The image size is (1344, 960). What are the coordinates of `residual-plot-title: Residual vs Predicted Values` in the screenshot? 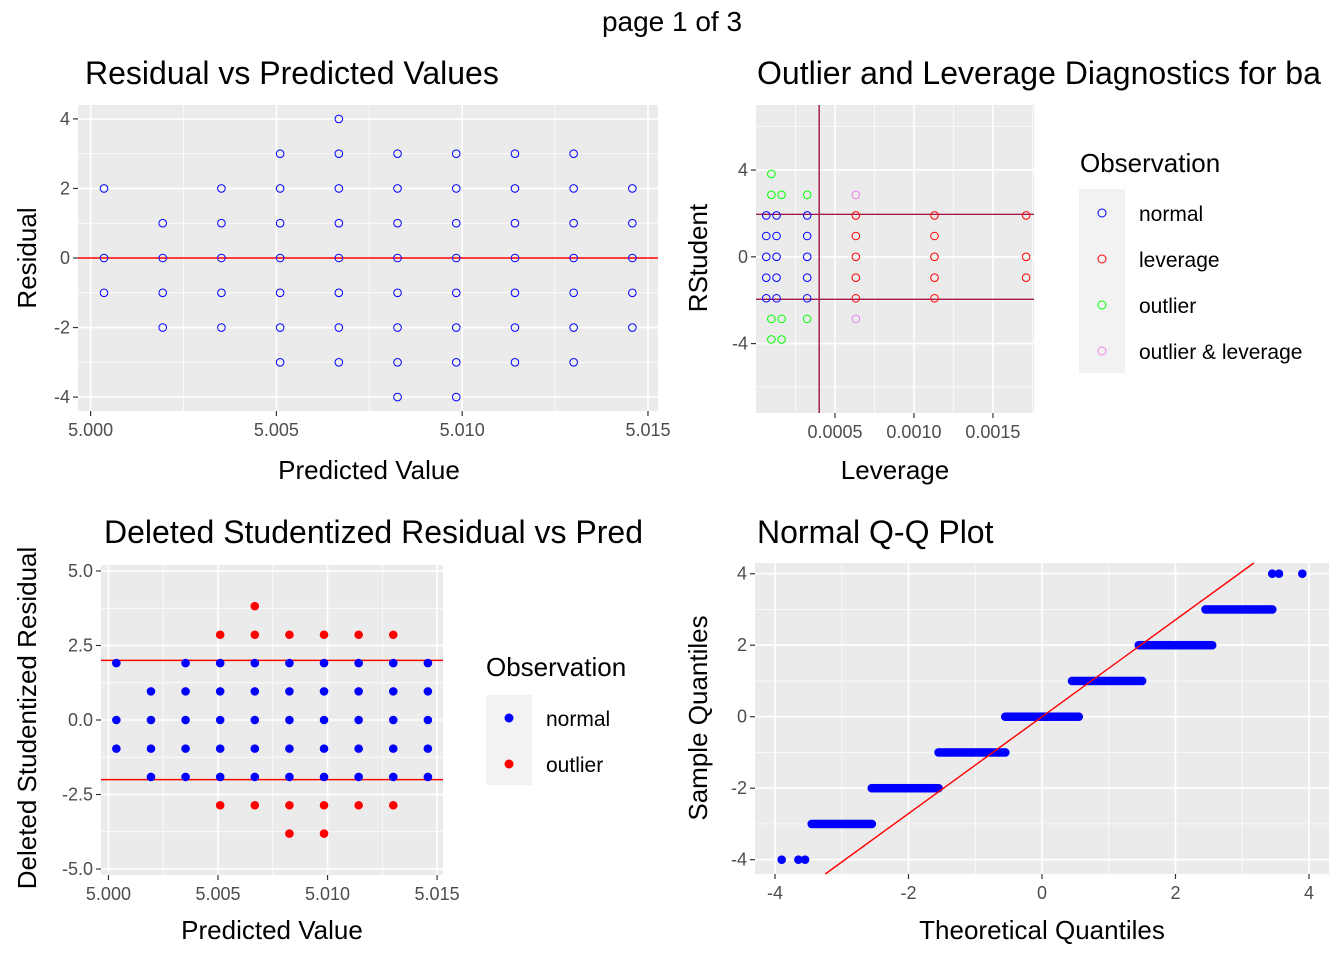 It's located at (292, 73).